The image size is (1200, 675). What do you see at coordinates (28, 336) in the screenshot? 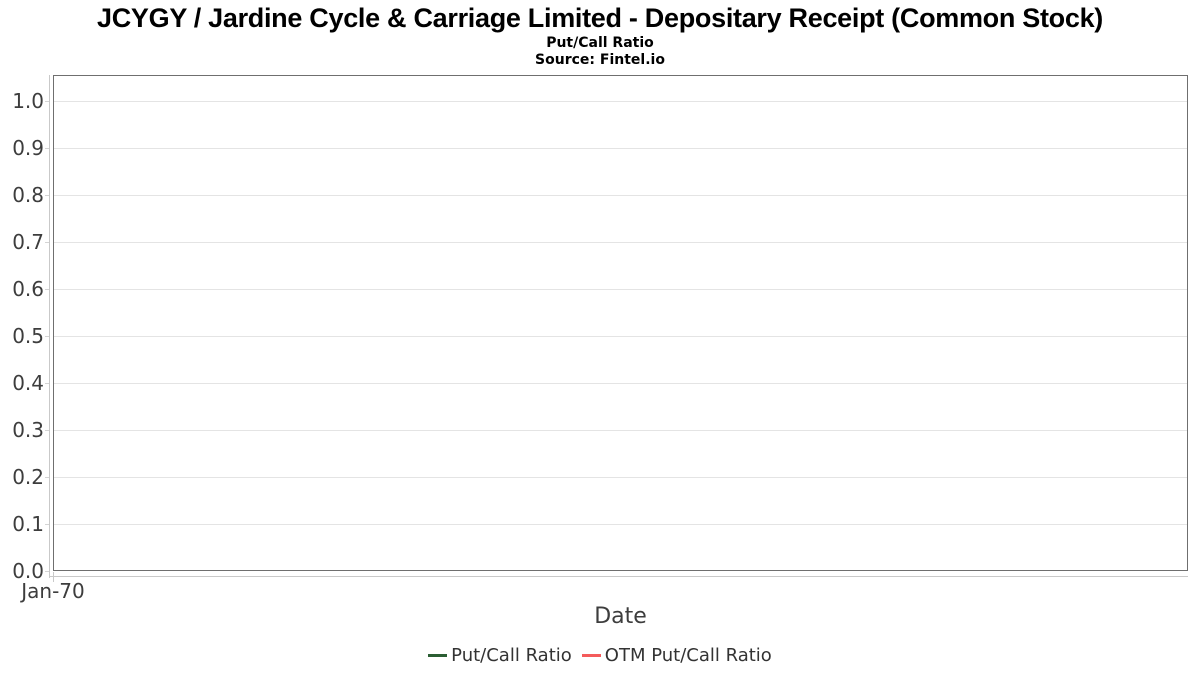
I see `y-tick-label: 0.5` at bounding box center [28, 336].